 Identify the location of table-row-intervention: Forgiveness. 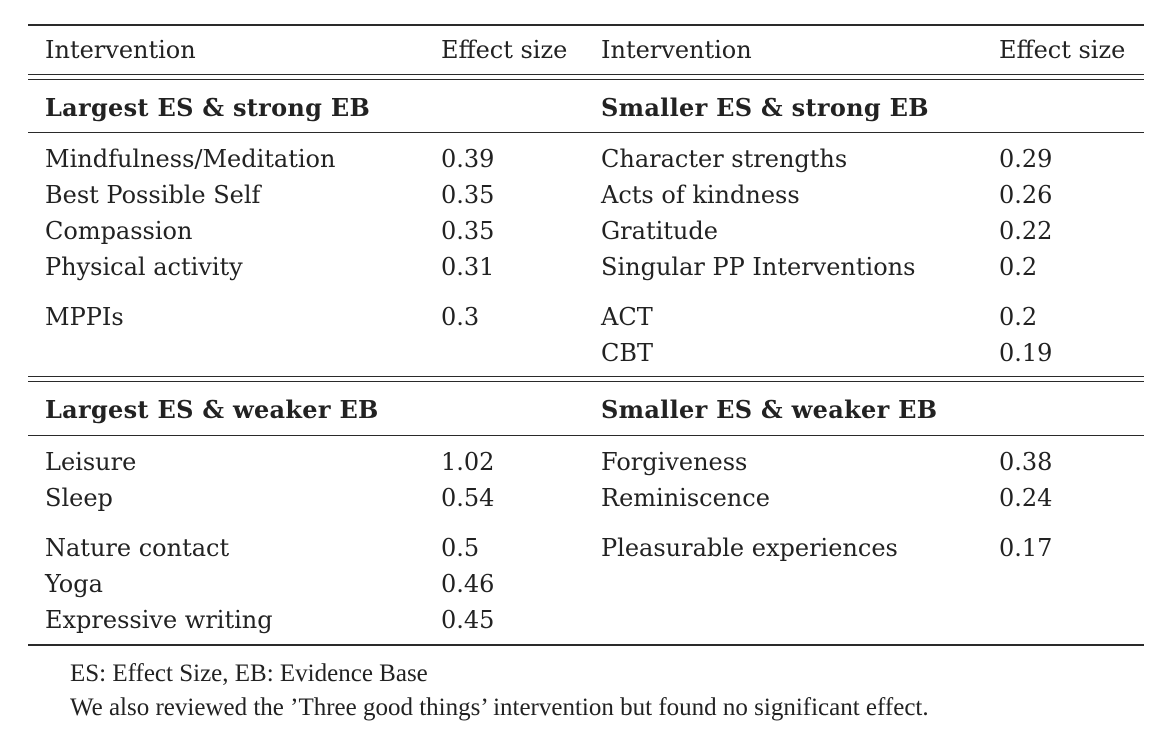
(674, 462).